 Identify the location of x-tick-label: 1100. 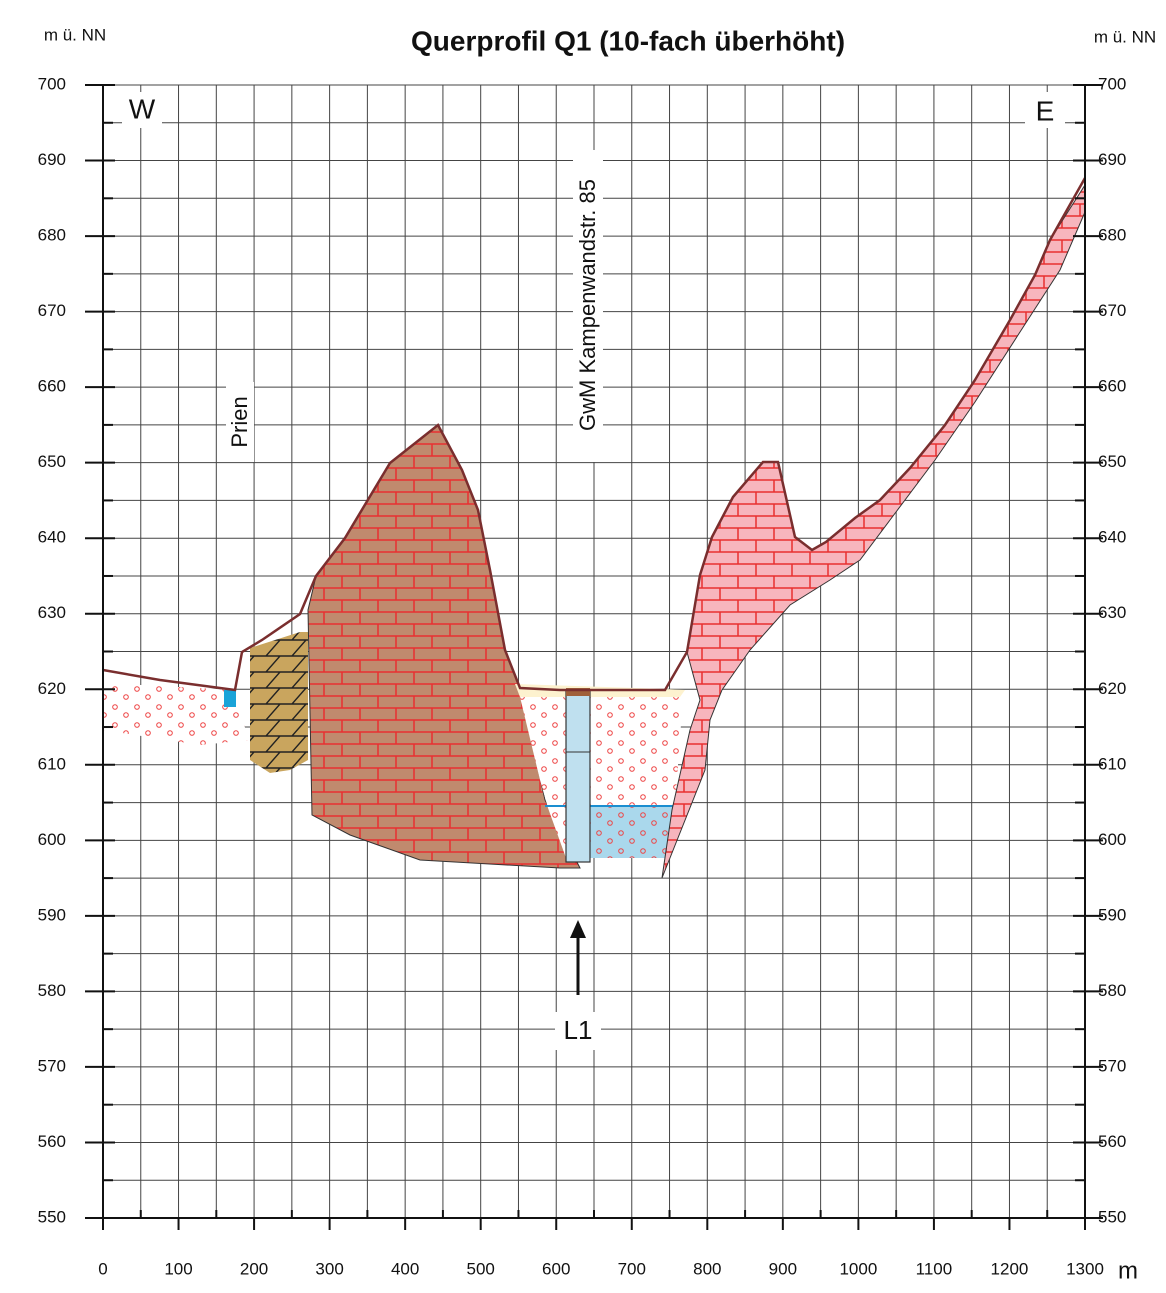
(934, 1268).